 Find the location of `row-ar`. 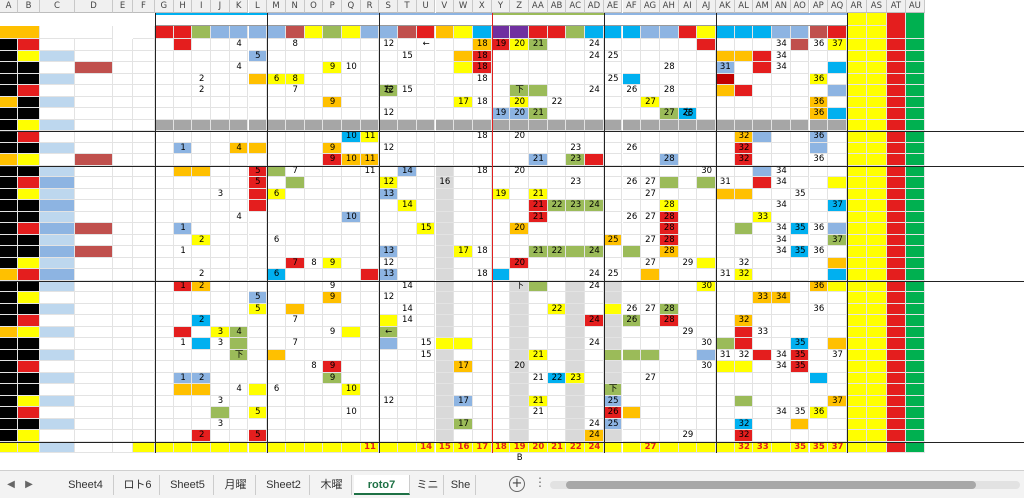

row-ar is located at coordinates (856, 160).